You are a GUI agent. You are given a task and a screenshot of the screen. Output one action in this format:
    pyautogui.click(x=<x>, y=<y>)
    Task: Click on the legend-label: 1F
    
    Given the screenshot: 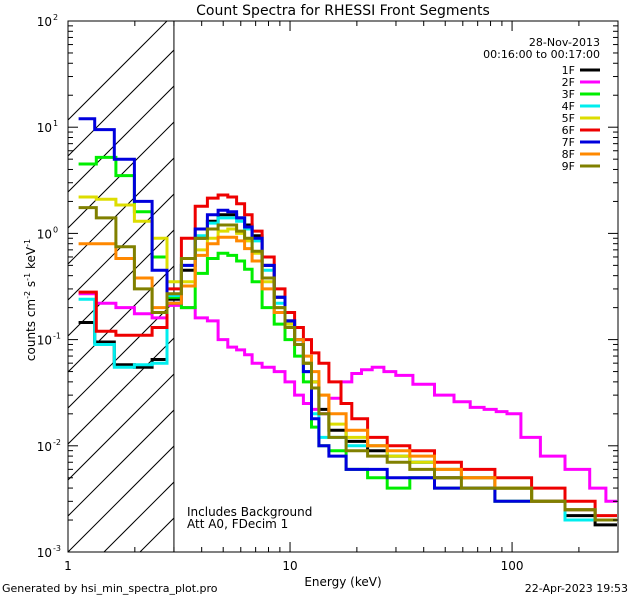 What is the action you would take?
    pyautogui.click(x=568, y=70)
    